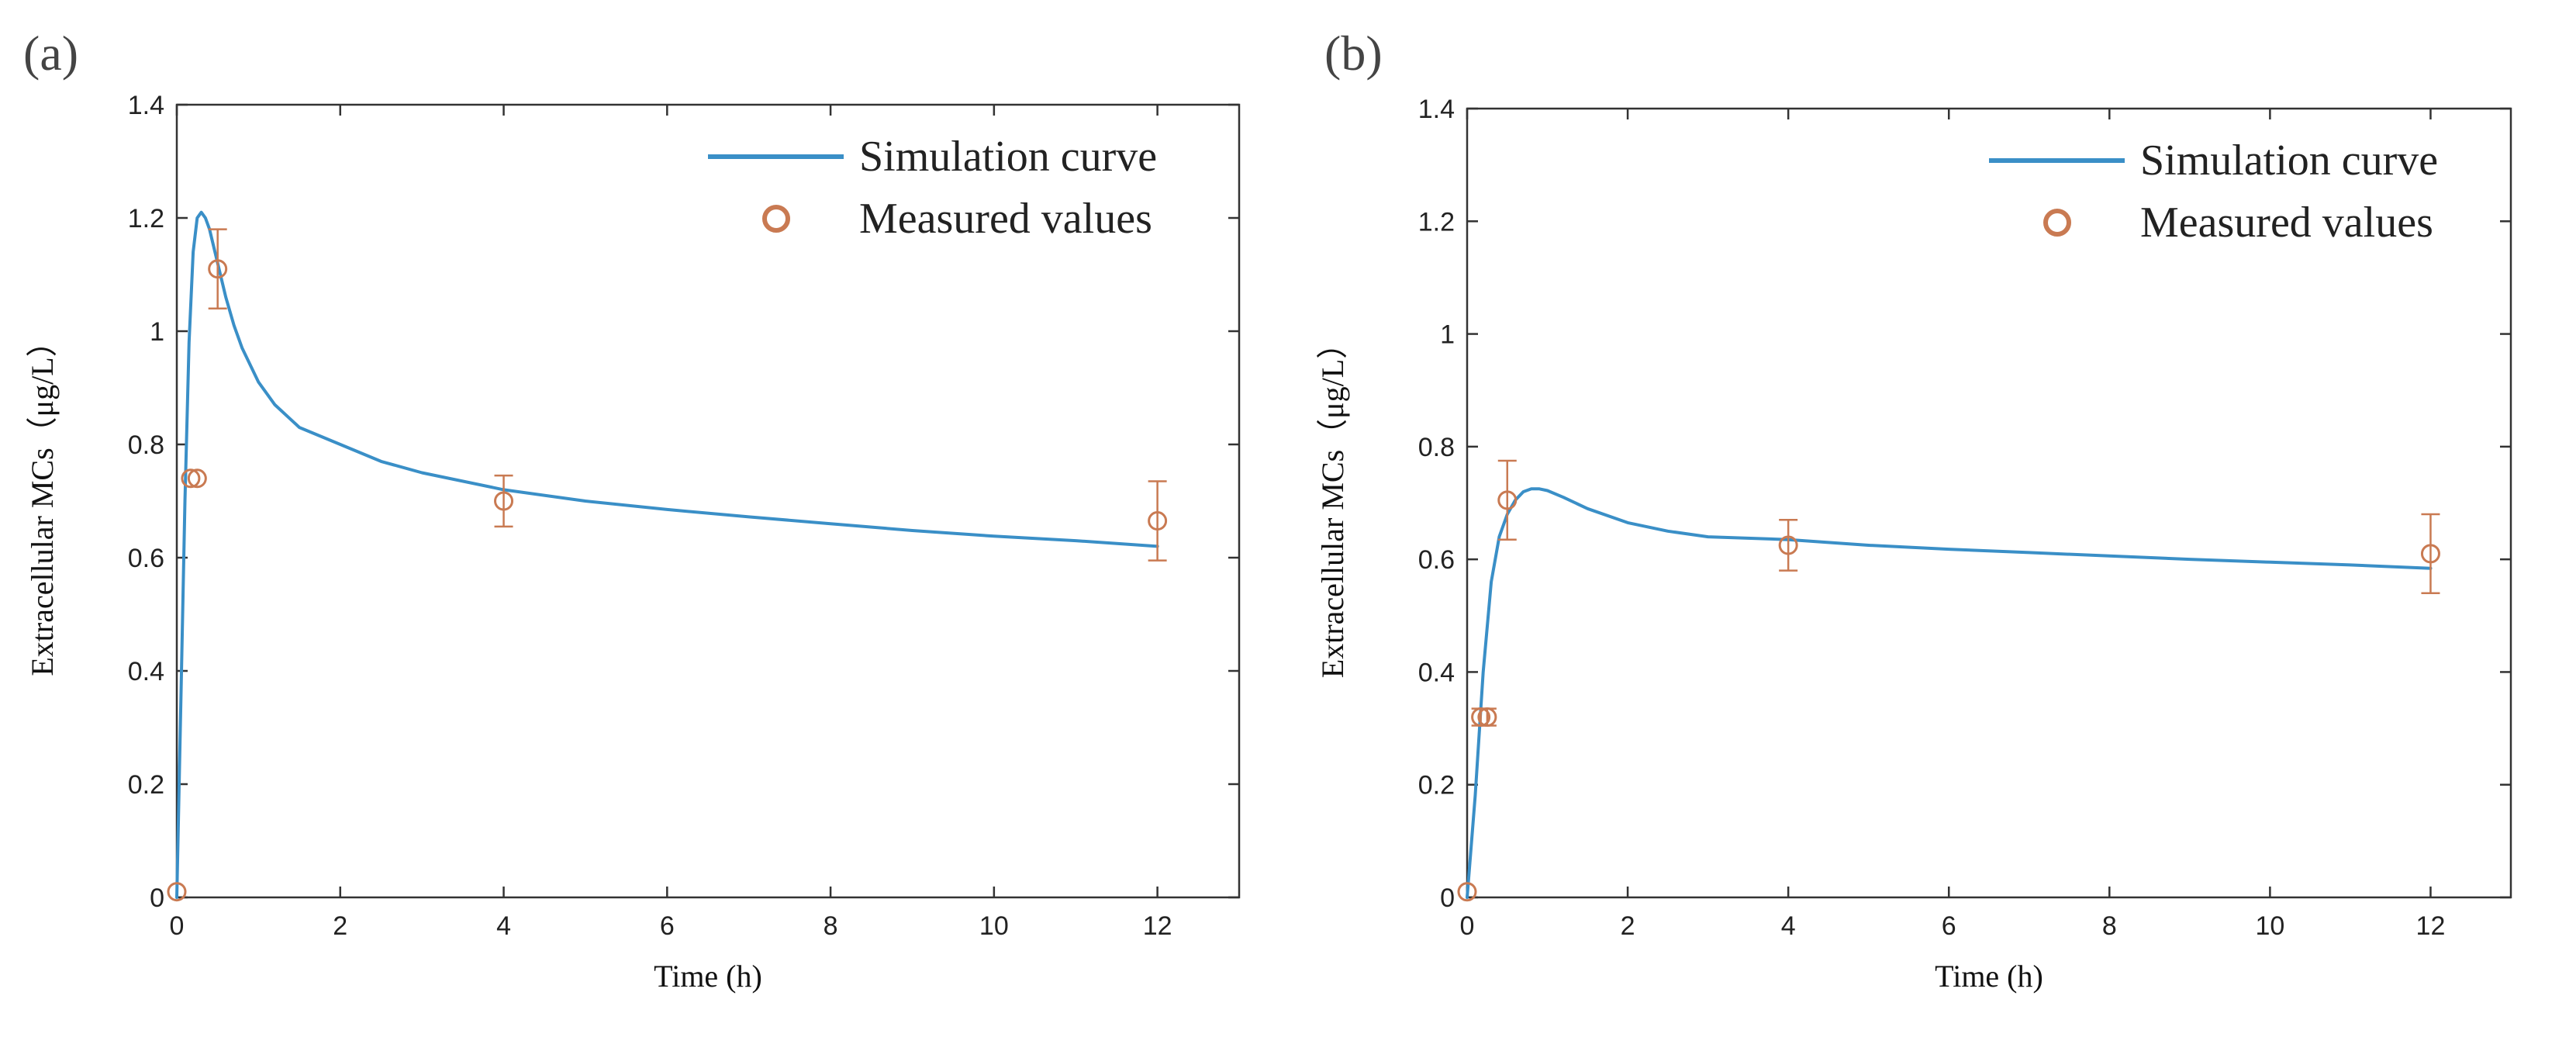 This screenshot has height=1037, width=2576. What do you see at coordinates (1950, 693) in the screenshot?
I see `simulation-curve-line` at bounding box center [1950, 693].